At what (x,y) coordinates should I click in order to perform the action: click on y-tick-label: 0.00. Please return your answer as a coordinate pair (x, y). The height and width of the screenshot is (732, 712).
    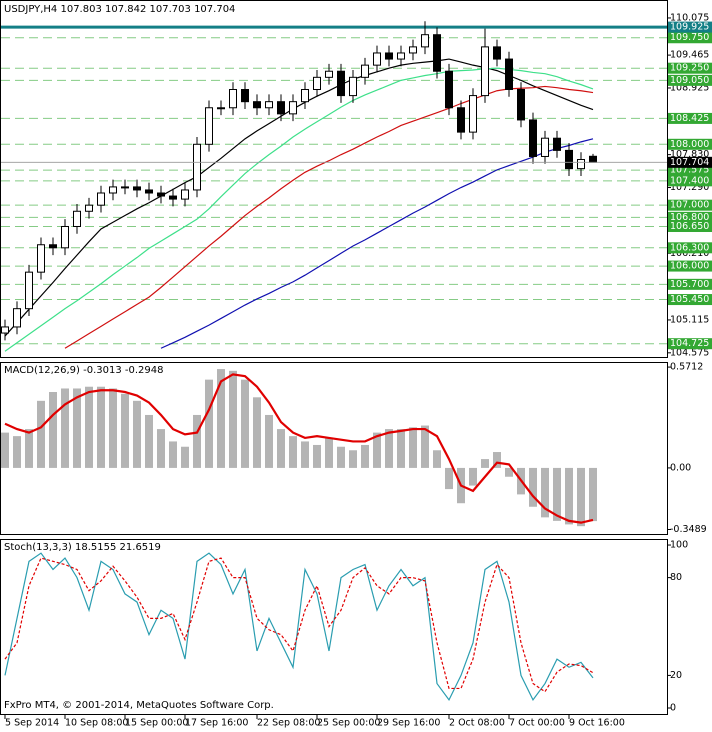
    Looking at the image, I should click on (680, 467).